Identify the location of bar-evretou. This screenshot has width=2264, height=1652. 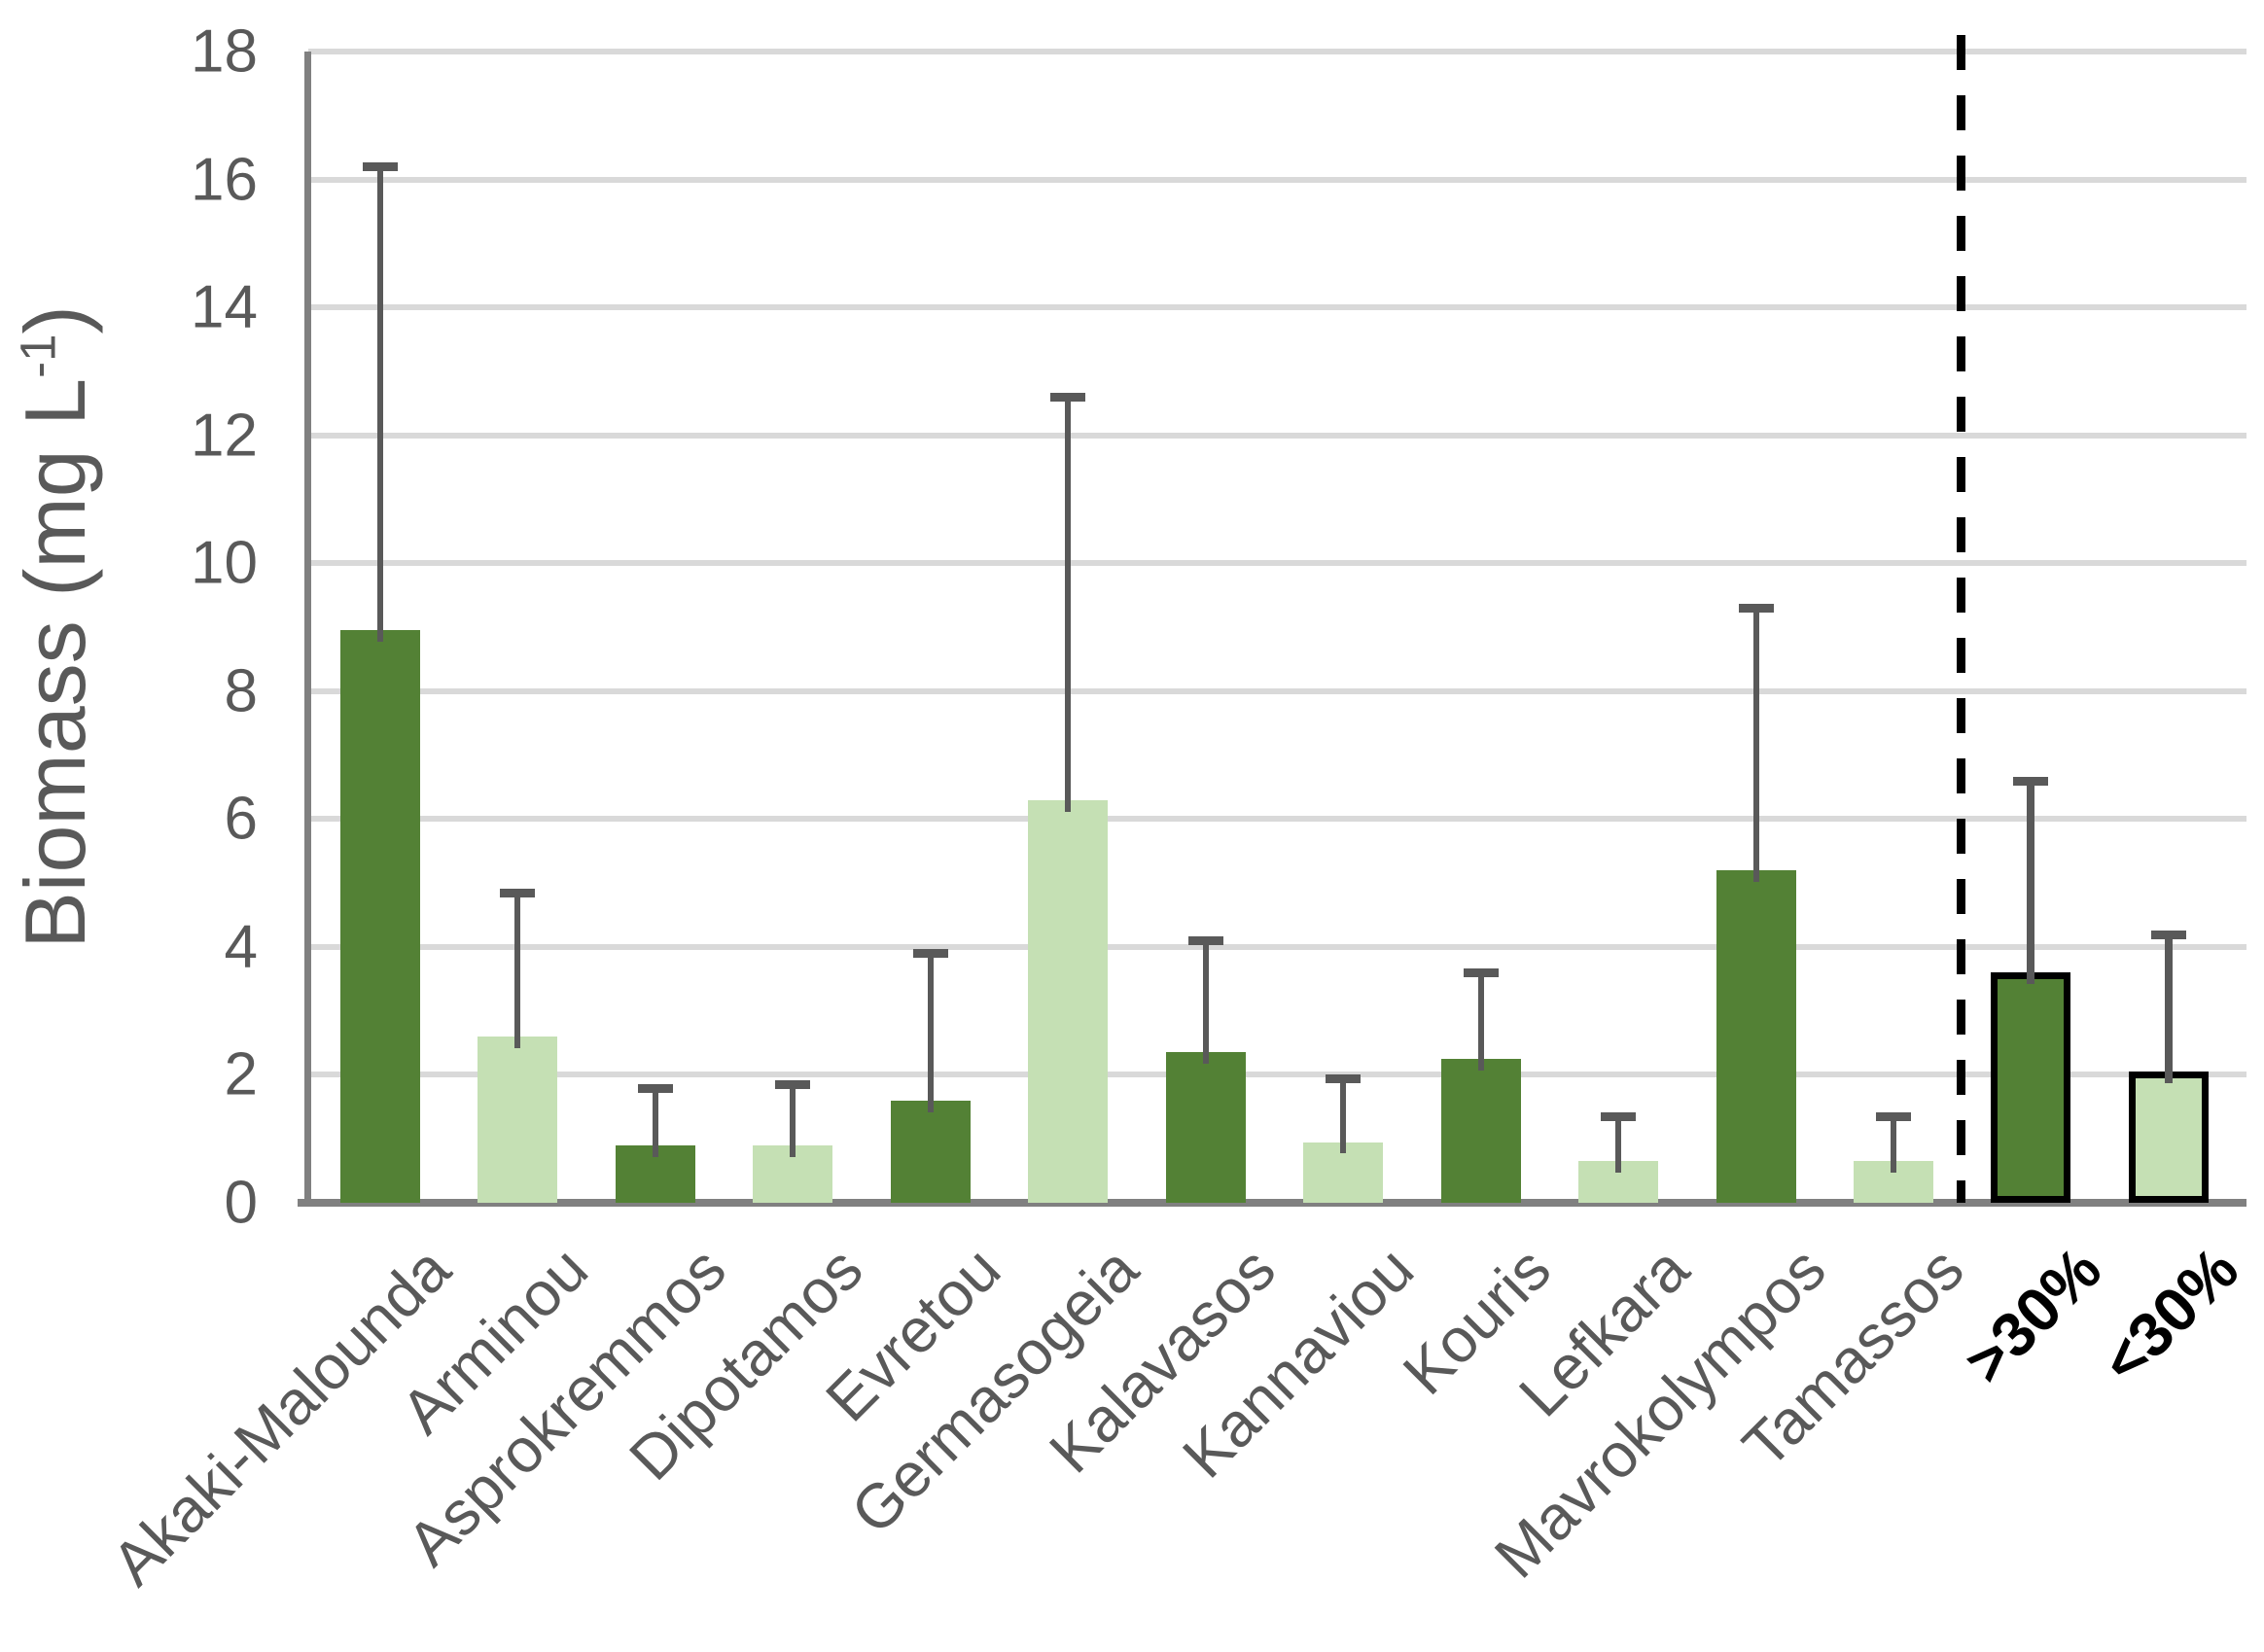
(930, 1151).